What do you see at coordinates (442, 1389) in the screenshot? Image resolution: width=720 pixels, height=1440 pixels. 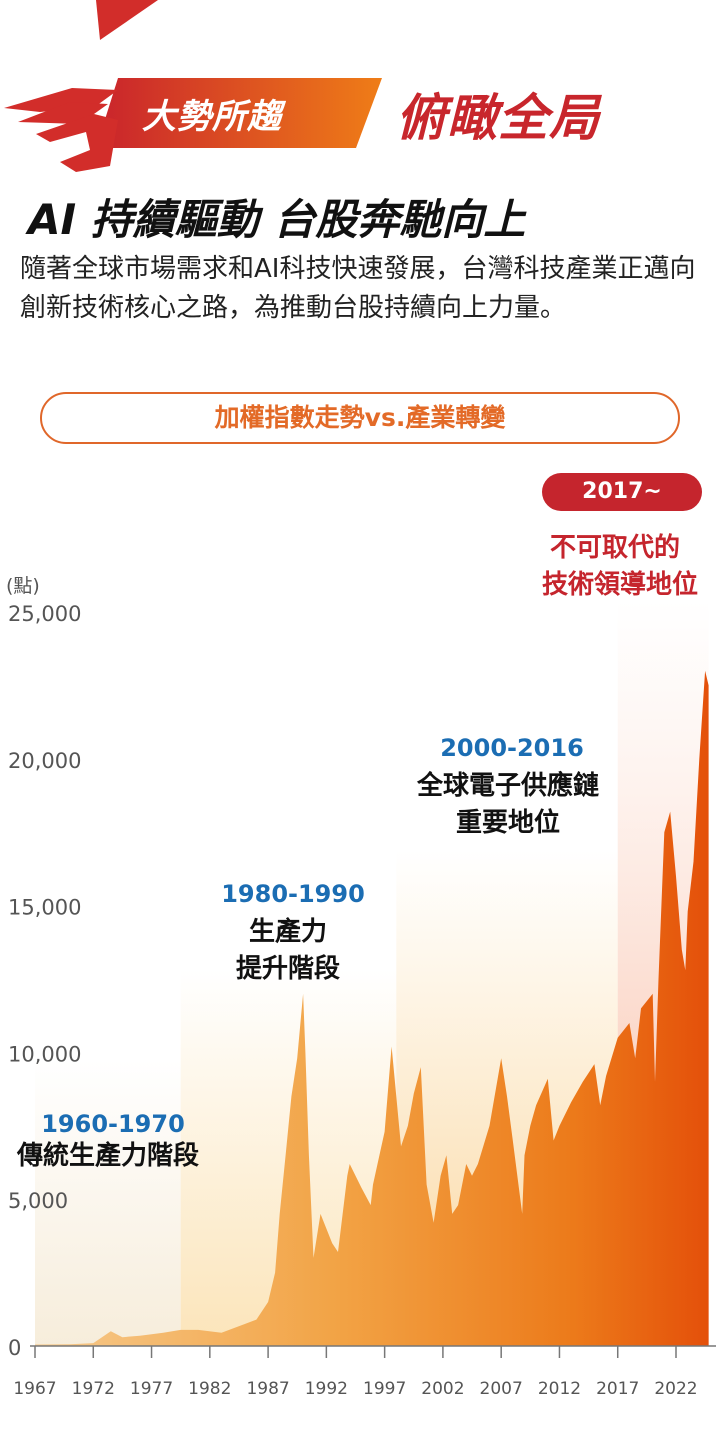 I see `x-tick-label: 2002` at bounding box center [442, 1389].